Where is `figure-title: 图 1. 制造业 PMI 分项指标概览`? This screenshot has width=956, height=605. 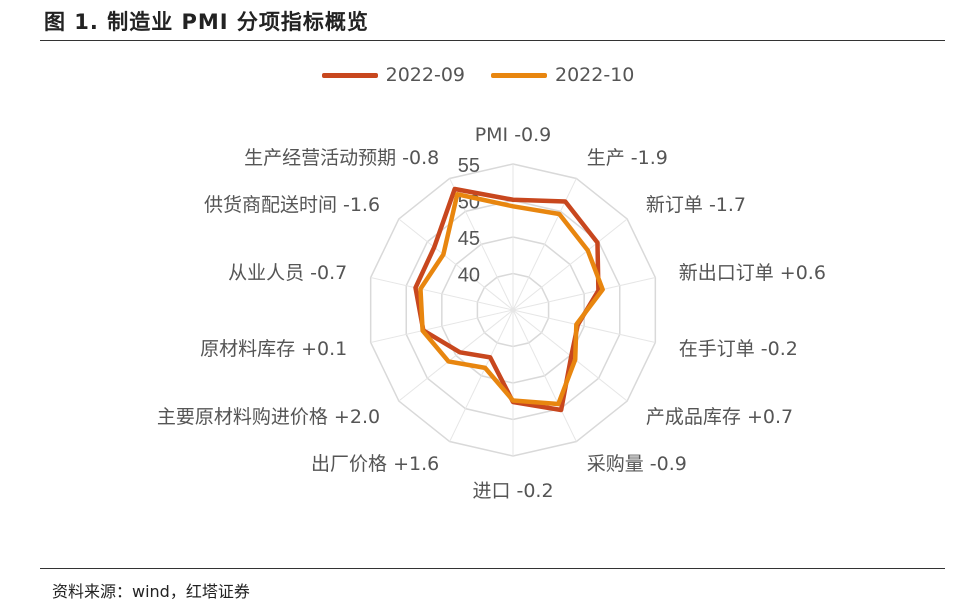
figure-title: 图 1. 制造业 PMI 分项指标概览 is located at coordinates (206, 22).